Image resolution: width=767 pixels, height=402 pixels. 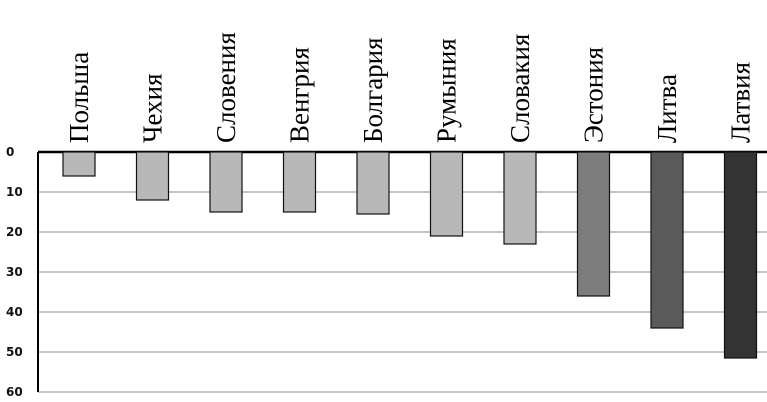 What do you see at coordinates (14, 192) in the screenshot?
I see `y-tick-label: 10` at bounding box center [14, 192].